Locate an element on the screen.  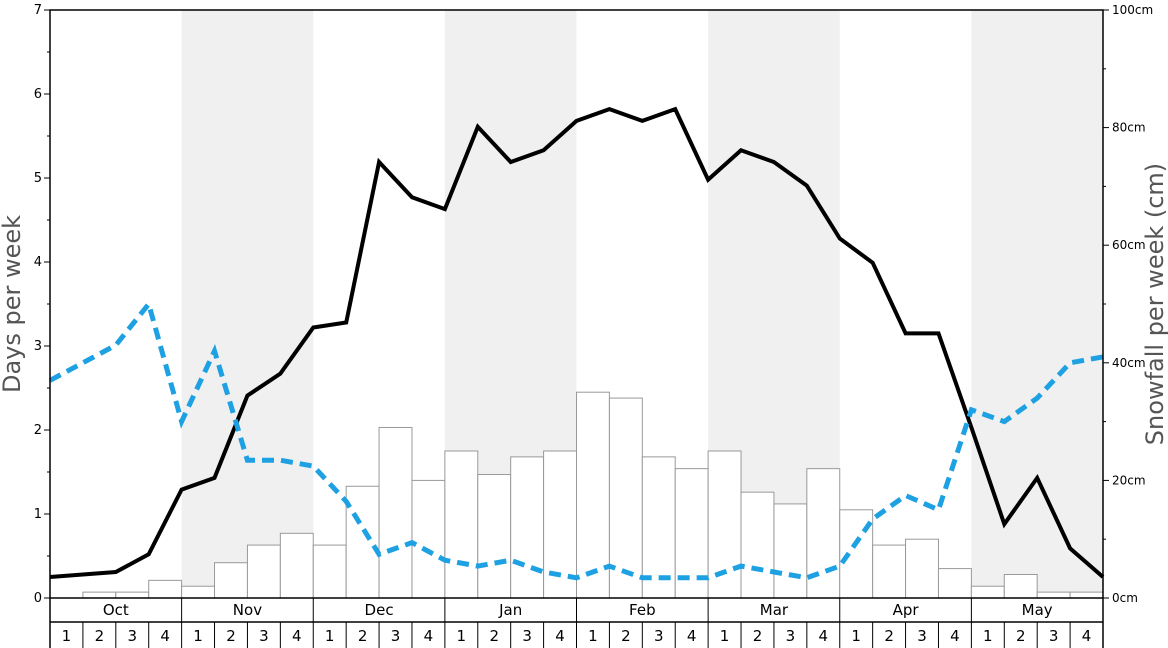
left-tick-label: 4 is located at coordinates (38, 262).